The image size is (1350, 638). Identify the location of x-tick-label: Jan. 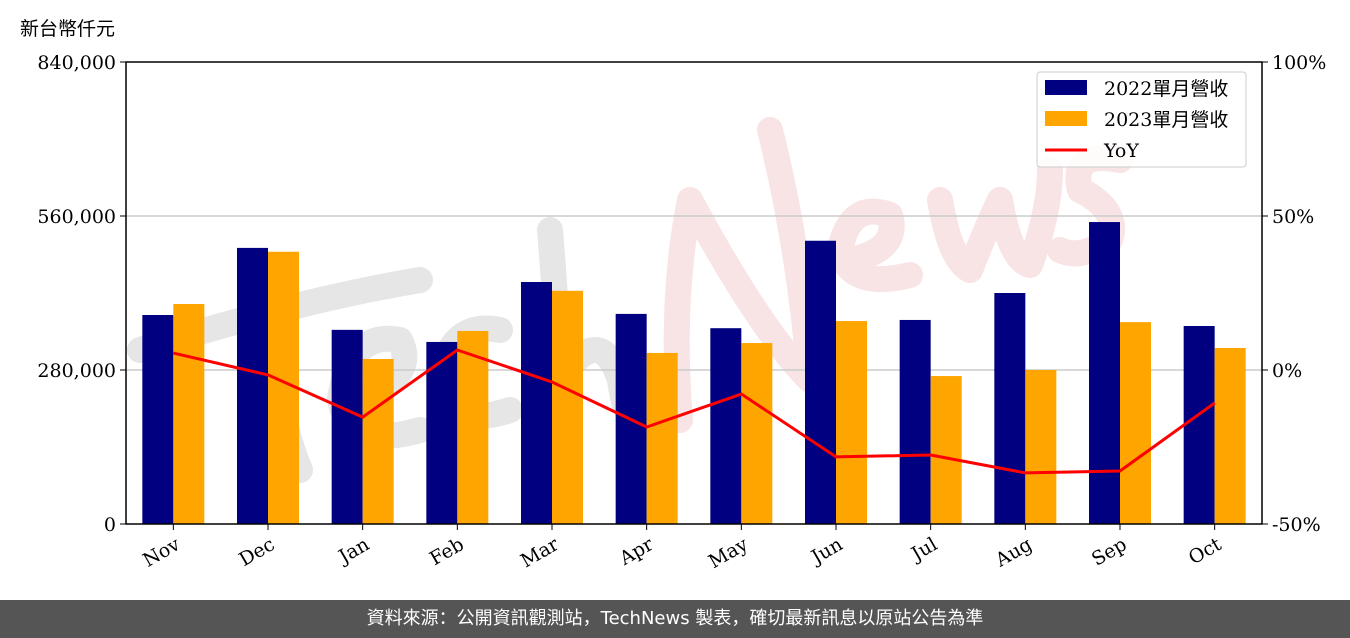
(353, 551).